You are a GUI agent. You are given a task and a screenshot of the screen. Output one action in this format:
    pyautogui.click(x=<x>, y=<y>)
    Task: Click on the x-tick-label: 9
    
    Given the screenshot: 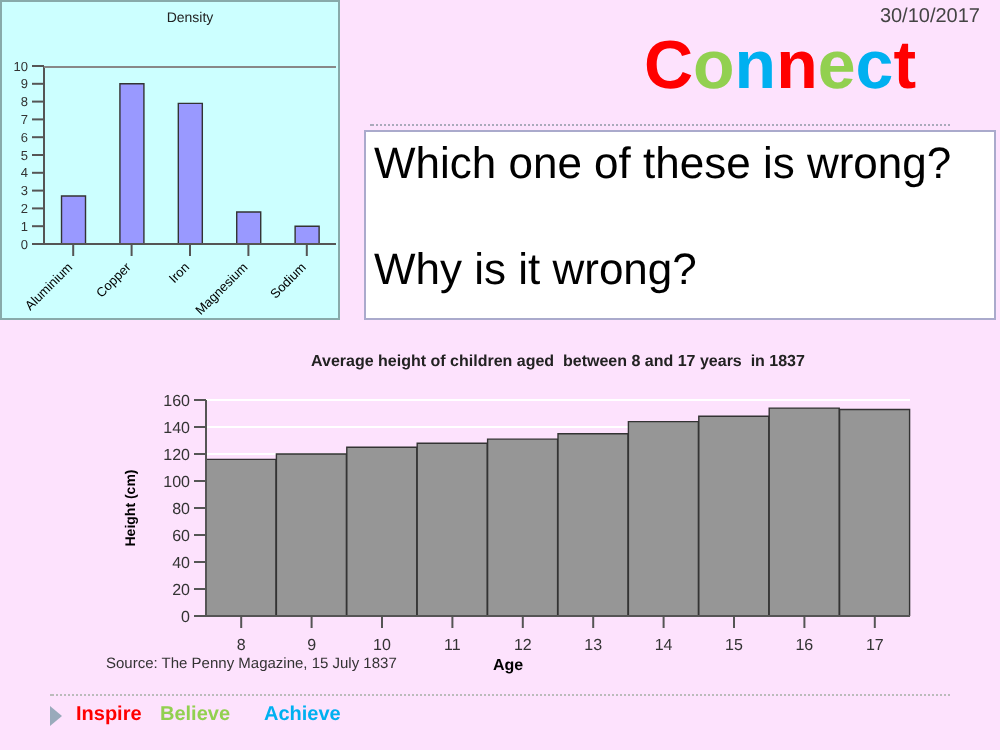 What is the action you would take?
    pyautogui.click(x=312, y=645)
    